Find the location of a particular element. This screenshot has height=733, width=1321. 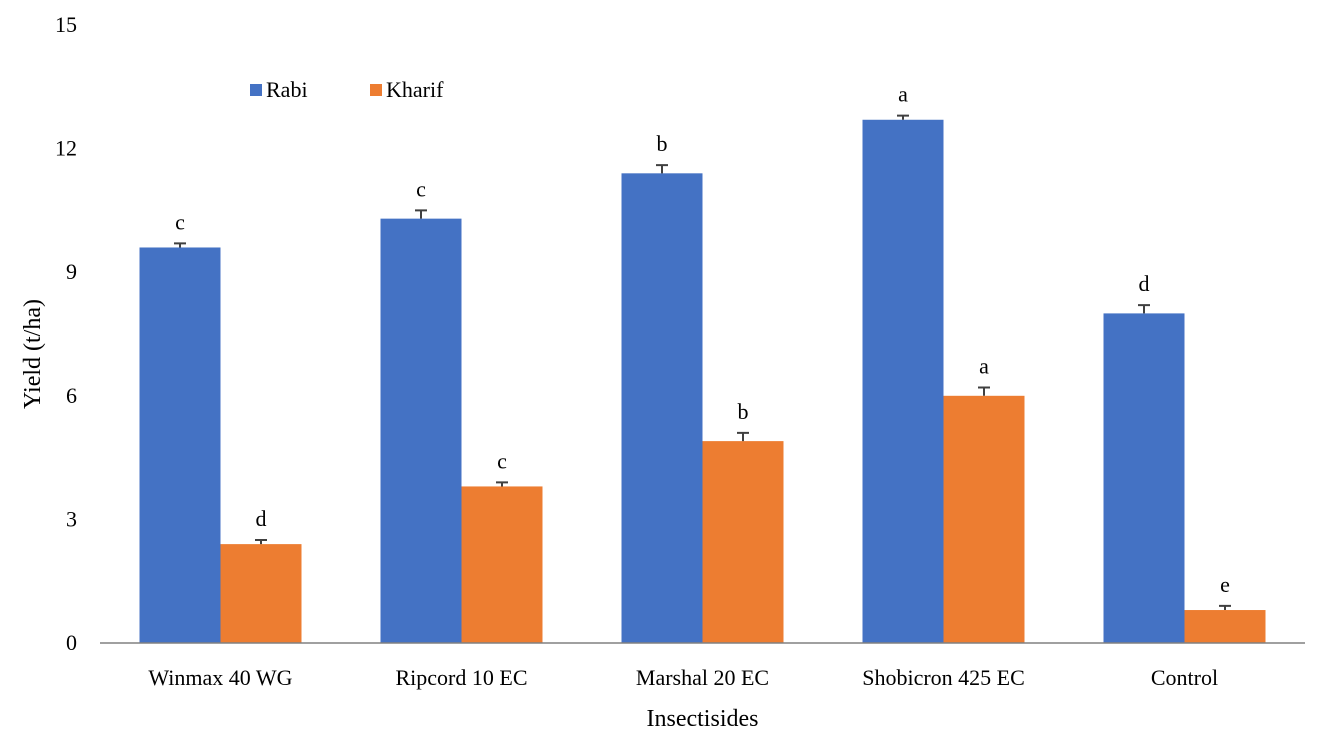

x-tick-label: Ripcord 10 EC is located at coordinates (462, 677).